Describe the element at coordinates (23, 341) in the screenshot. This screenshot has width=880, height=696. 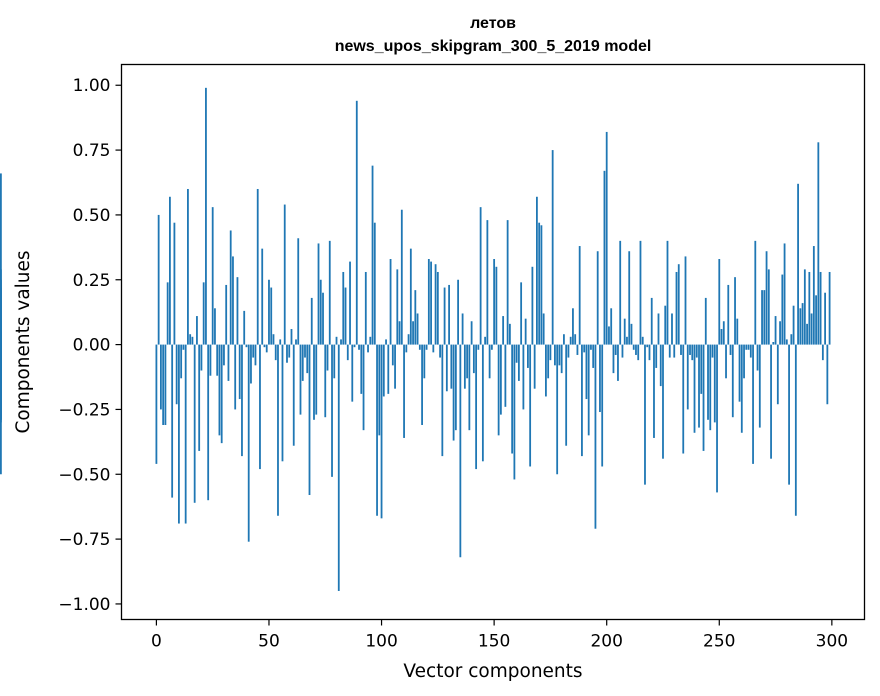
I see `y-axis-label: Components values` at that location.